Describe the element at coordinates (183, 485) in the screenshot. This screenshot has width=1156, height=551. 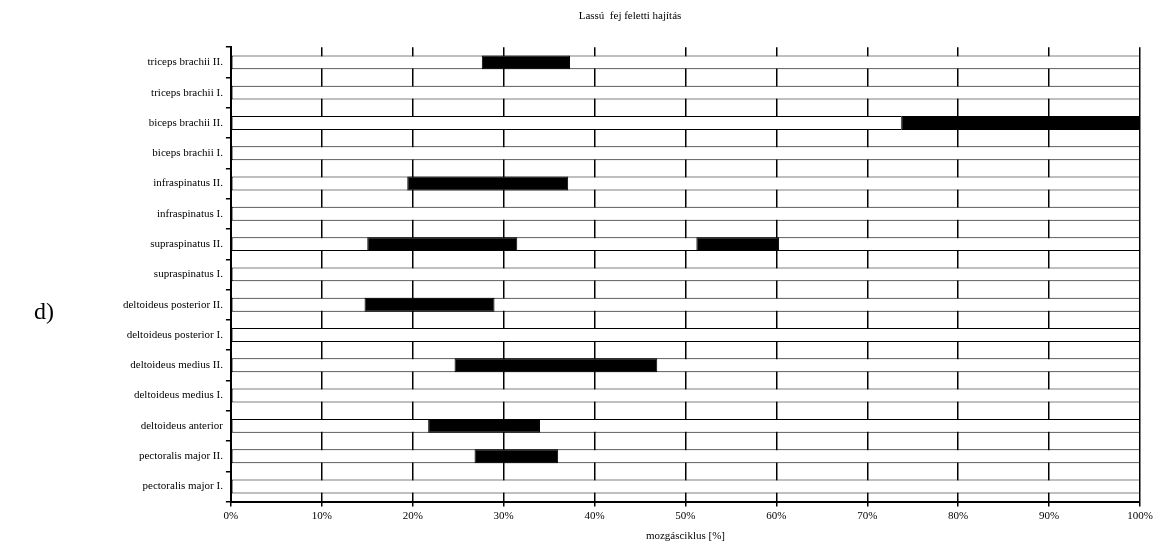
I see `y-tick-label: pectoralis major I.` at that location.